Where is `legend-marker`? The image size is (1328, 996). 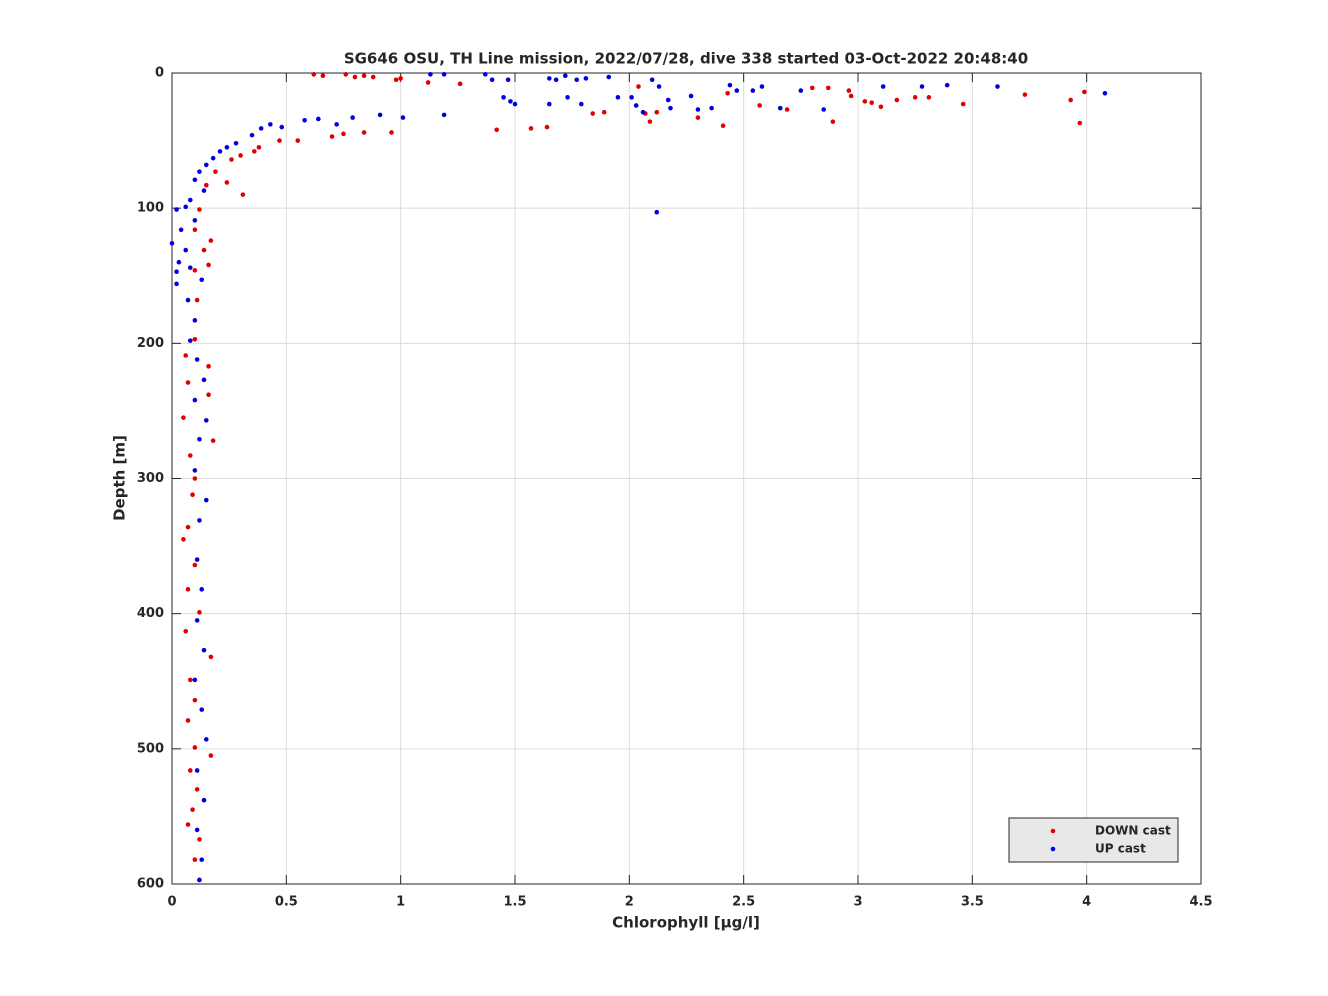
legend-marker is located at coordinates (1053, 849).